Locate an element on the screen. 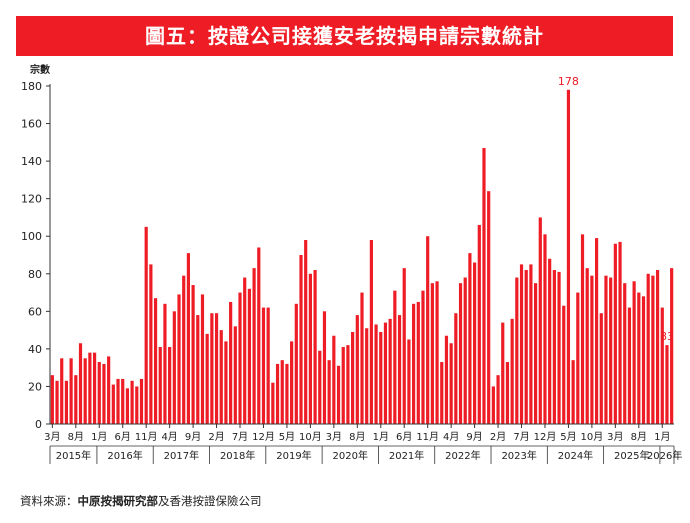 The width and height of the screenshot is (690, 523). source-bold: 中原按揭研究部 is located at coordinates (118, 501).